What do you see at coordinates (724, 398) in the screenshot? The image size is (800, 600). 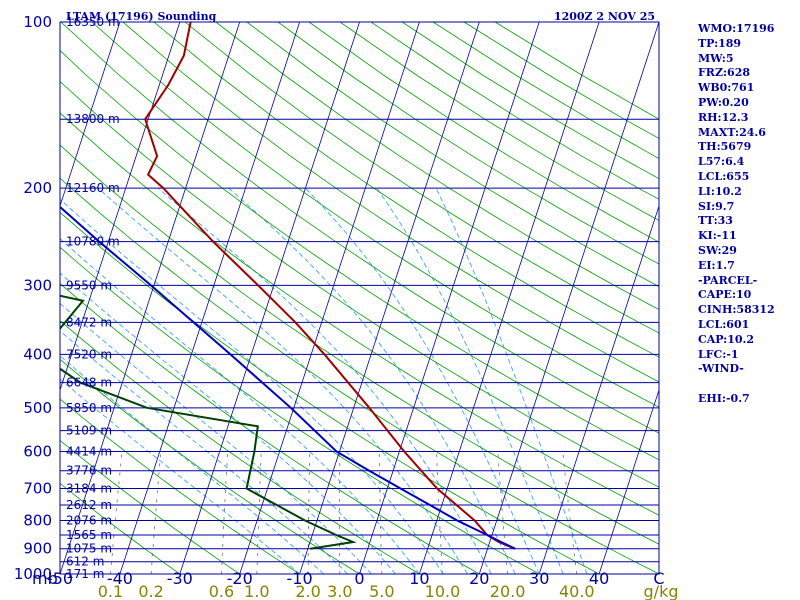 I see `index-item: EHI:-0.7` at bounding box center [724, 398].